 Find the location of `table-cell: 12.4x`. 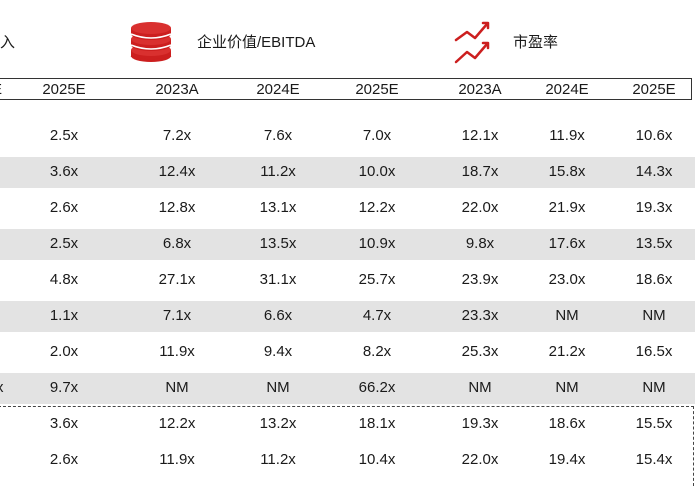

table-cell: 12.4x is located at coordinates (177, 171).